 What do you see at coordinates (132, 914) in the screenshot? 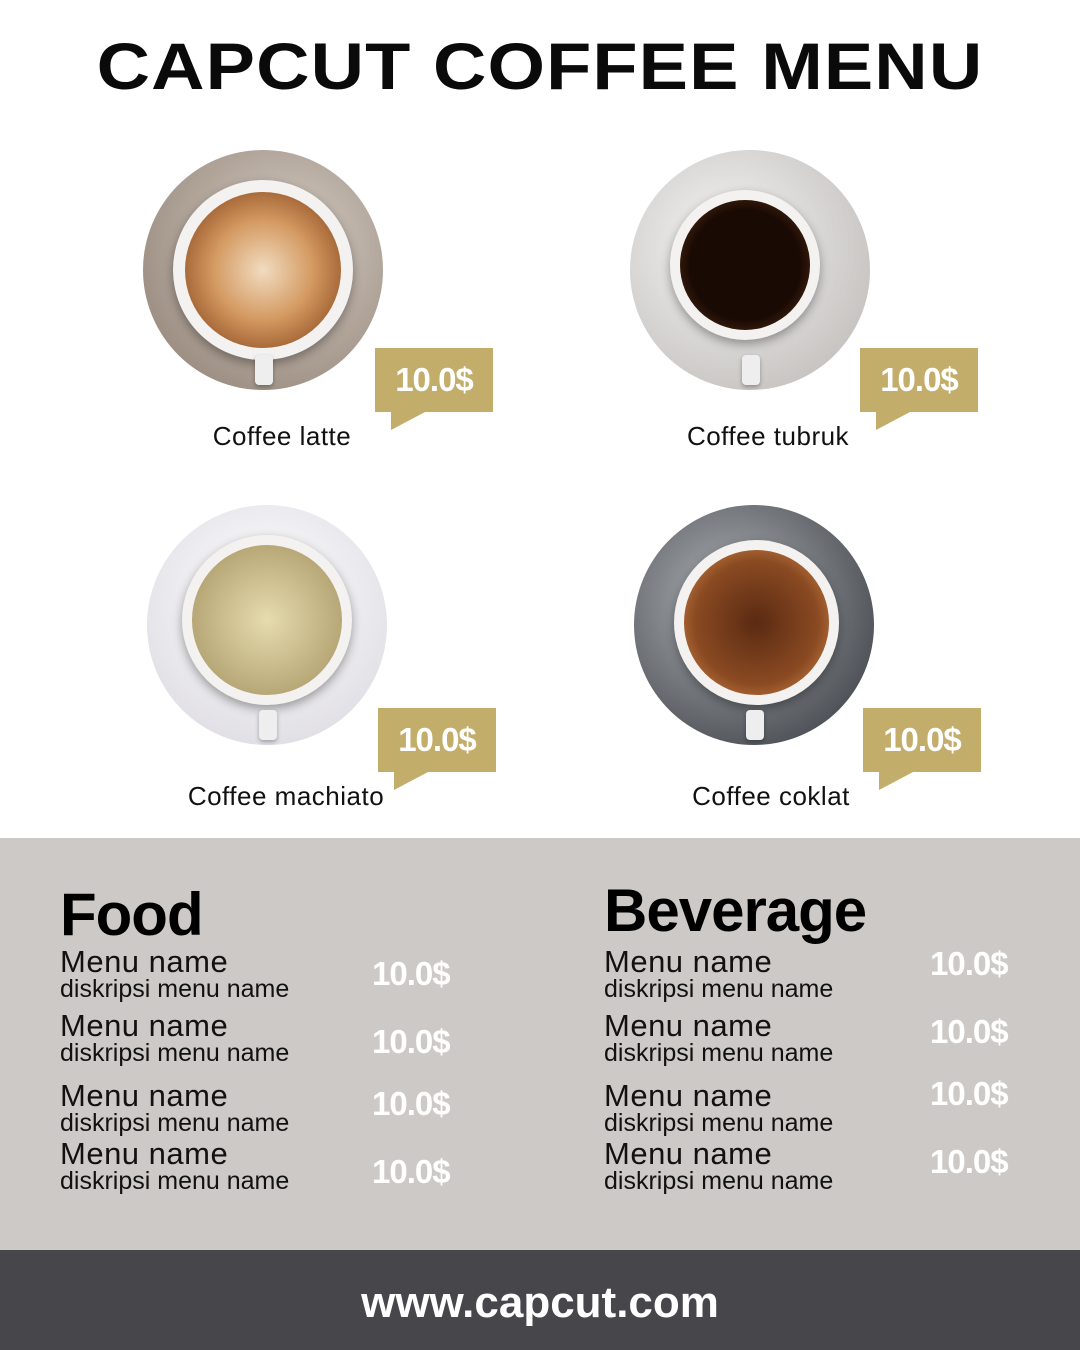
I see `food-title: Food` at bounding box center [132, 914].